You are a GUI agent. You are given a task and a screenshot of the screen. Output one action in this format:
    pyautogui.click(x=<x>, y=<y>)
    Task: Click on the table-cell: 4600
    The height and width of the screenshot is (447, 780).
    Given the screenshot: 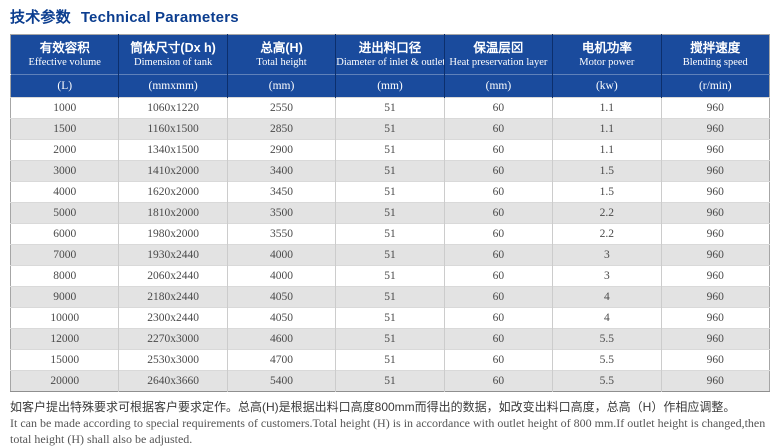 What is the action you would take?
    pyautogui.click(x=281, y=339)
    